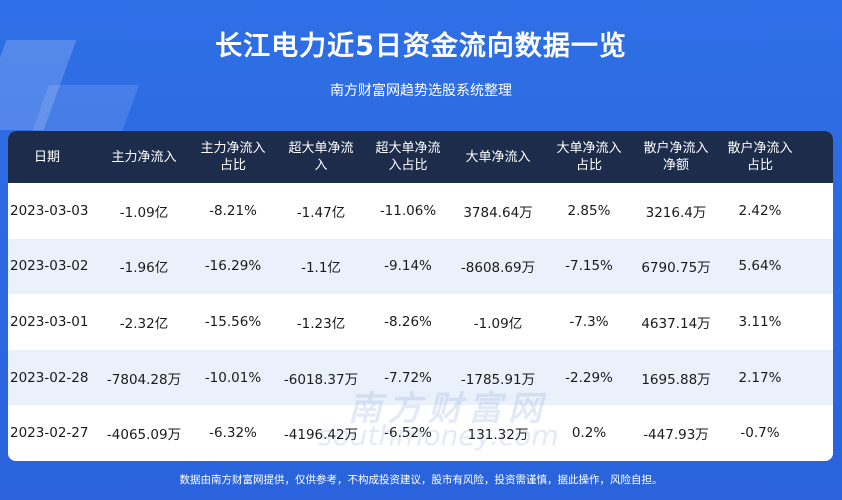 The width and height of the screenshot is (842, 500). Describe the element at coordinates (233, 321) in the screenshot. I see `table-cell: -15.56%` at that location.